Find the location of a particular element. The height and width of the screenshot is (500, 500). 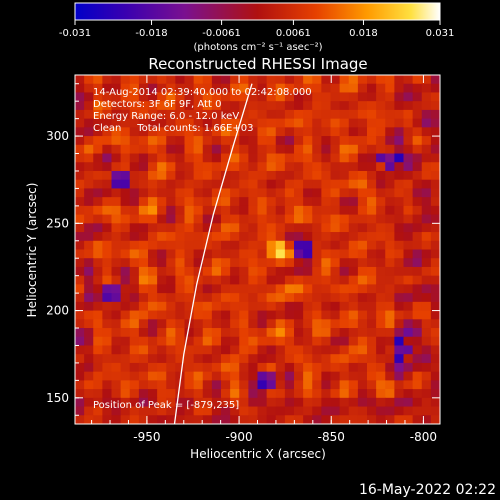

colorbar is located at coordinates (257, 11).